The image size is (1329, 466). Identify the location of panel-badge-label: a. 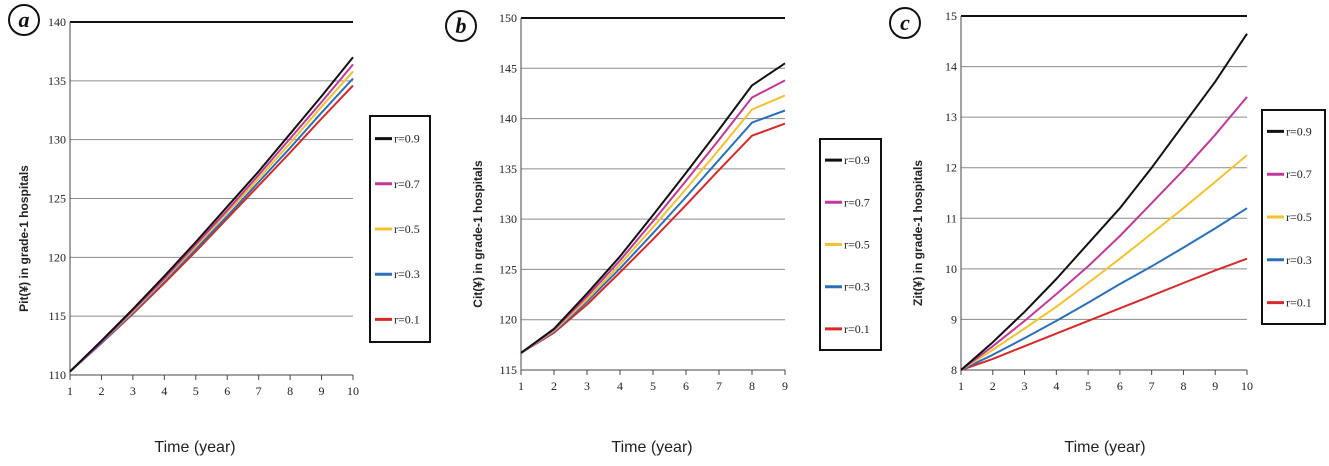
(24, 19).